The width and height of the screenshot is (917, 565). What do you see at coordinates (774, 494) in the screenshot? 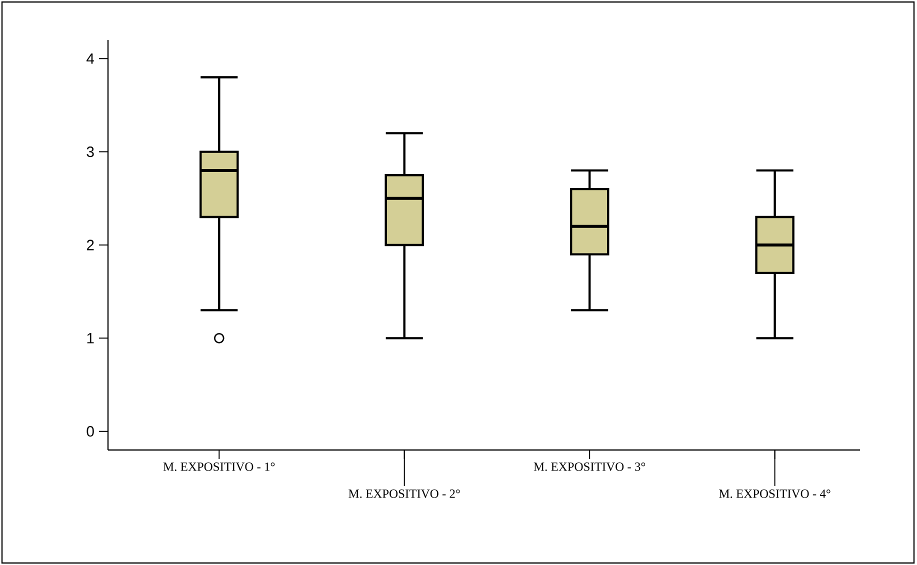
I see `x-tick-label: M. EXPOSITIVO - 4°` at bounding box center [774, 494].